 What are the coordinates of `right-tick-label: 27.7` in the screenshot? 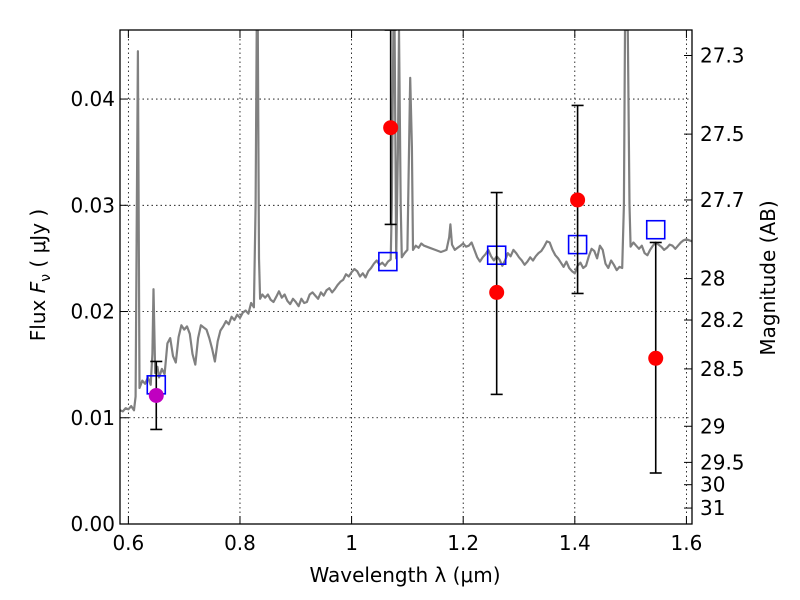 It's located at (722, 200).